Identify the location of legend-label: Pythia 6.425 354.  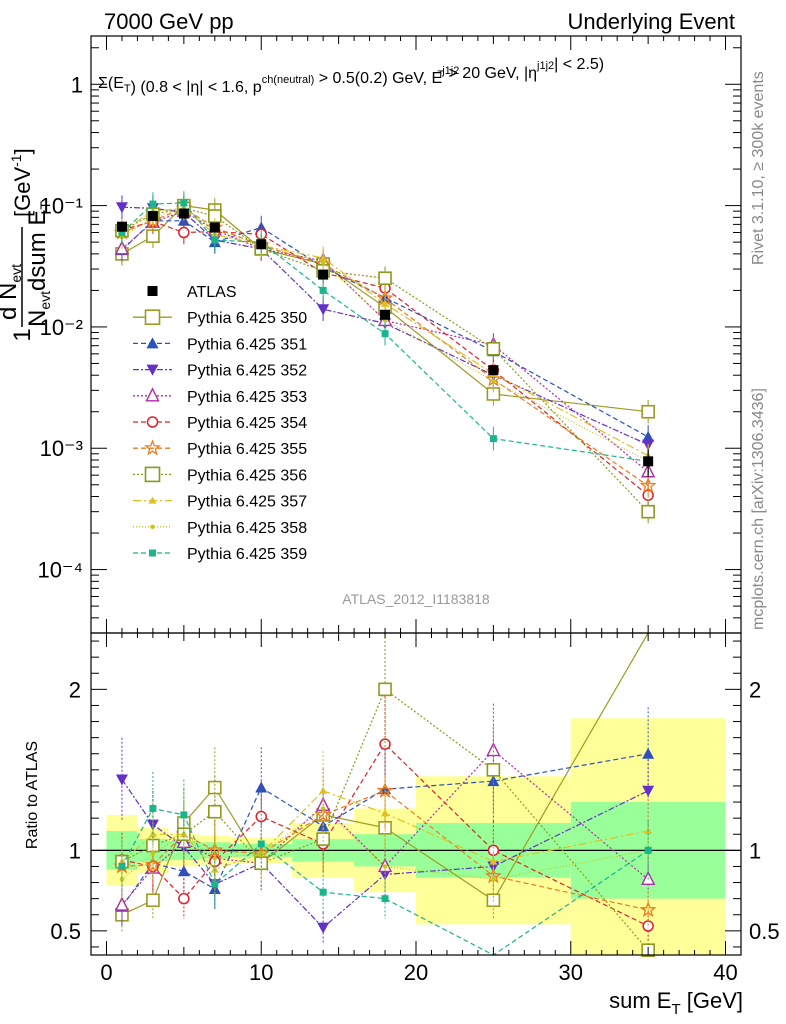
(247, 423).